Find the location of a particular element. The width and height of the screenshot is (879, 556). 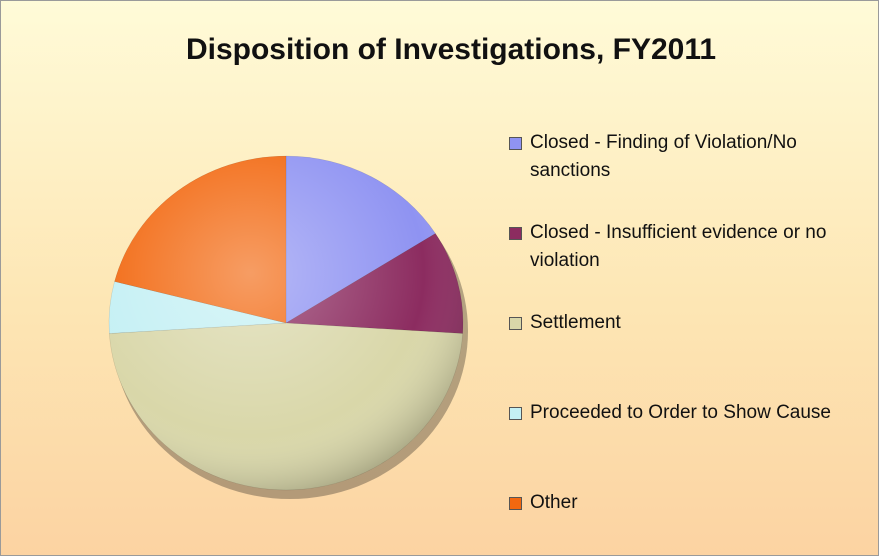

chart-title: Disposition of Investigations, FY2011 is located at coordinates (451, 49).